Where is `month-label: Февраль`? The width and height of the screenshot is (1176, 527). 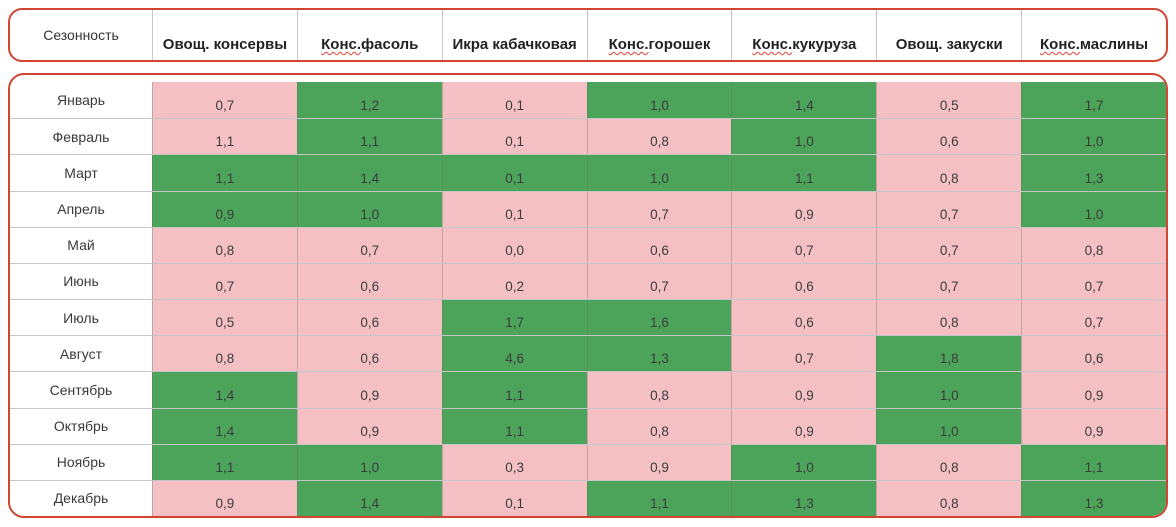 month-label: Февраль is located at coordinates (81, 137).